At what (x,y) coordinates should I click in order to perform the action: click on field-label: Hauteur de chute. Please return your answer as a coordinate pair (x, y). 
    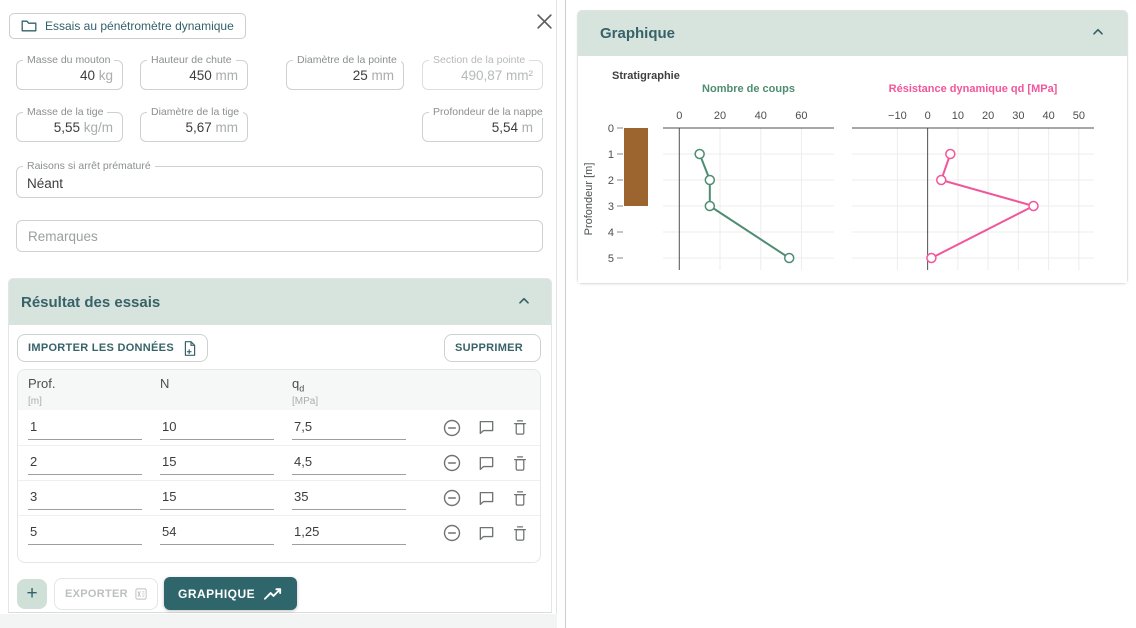
    Looking at the image, I should click on (191, 60).